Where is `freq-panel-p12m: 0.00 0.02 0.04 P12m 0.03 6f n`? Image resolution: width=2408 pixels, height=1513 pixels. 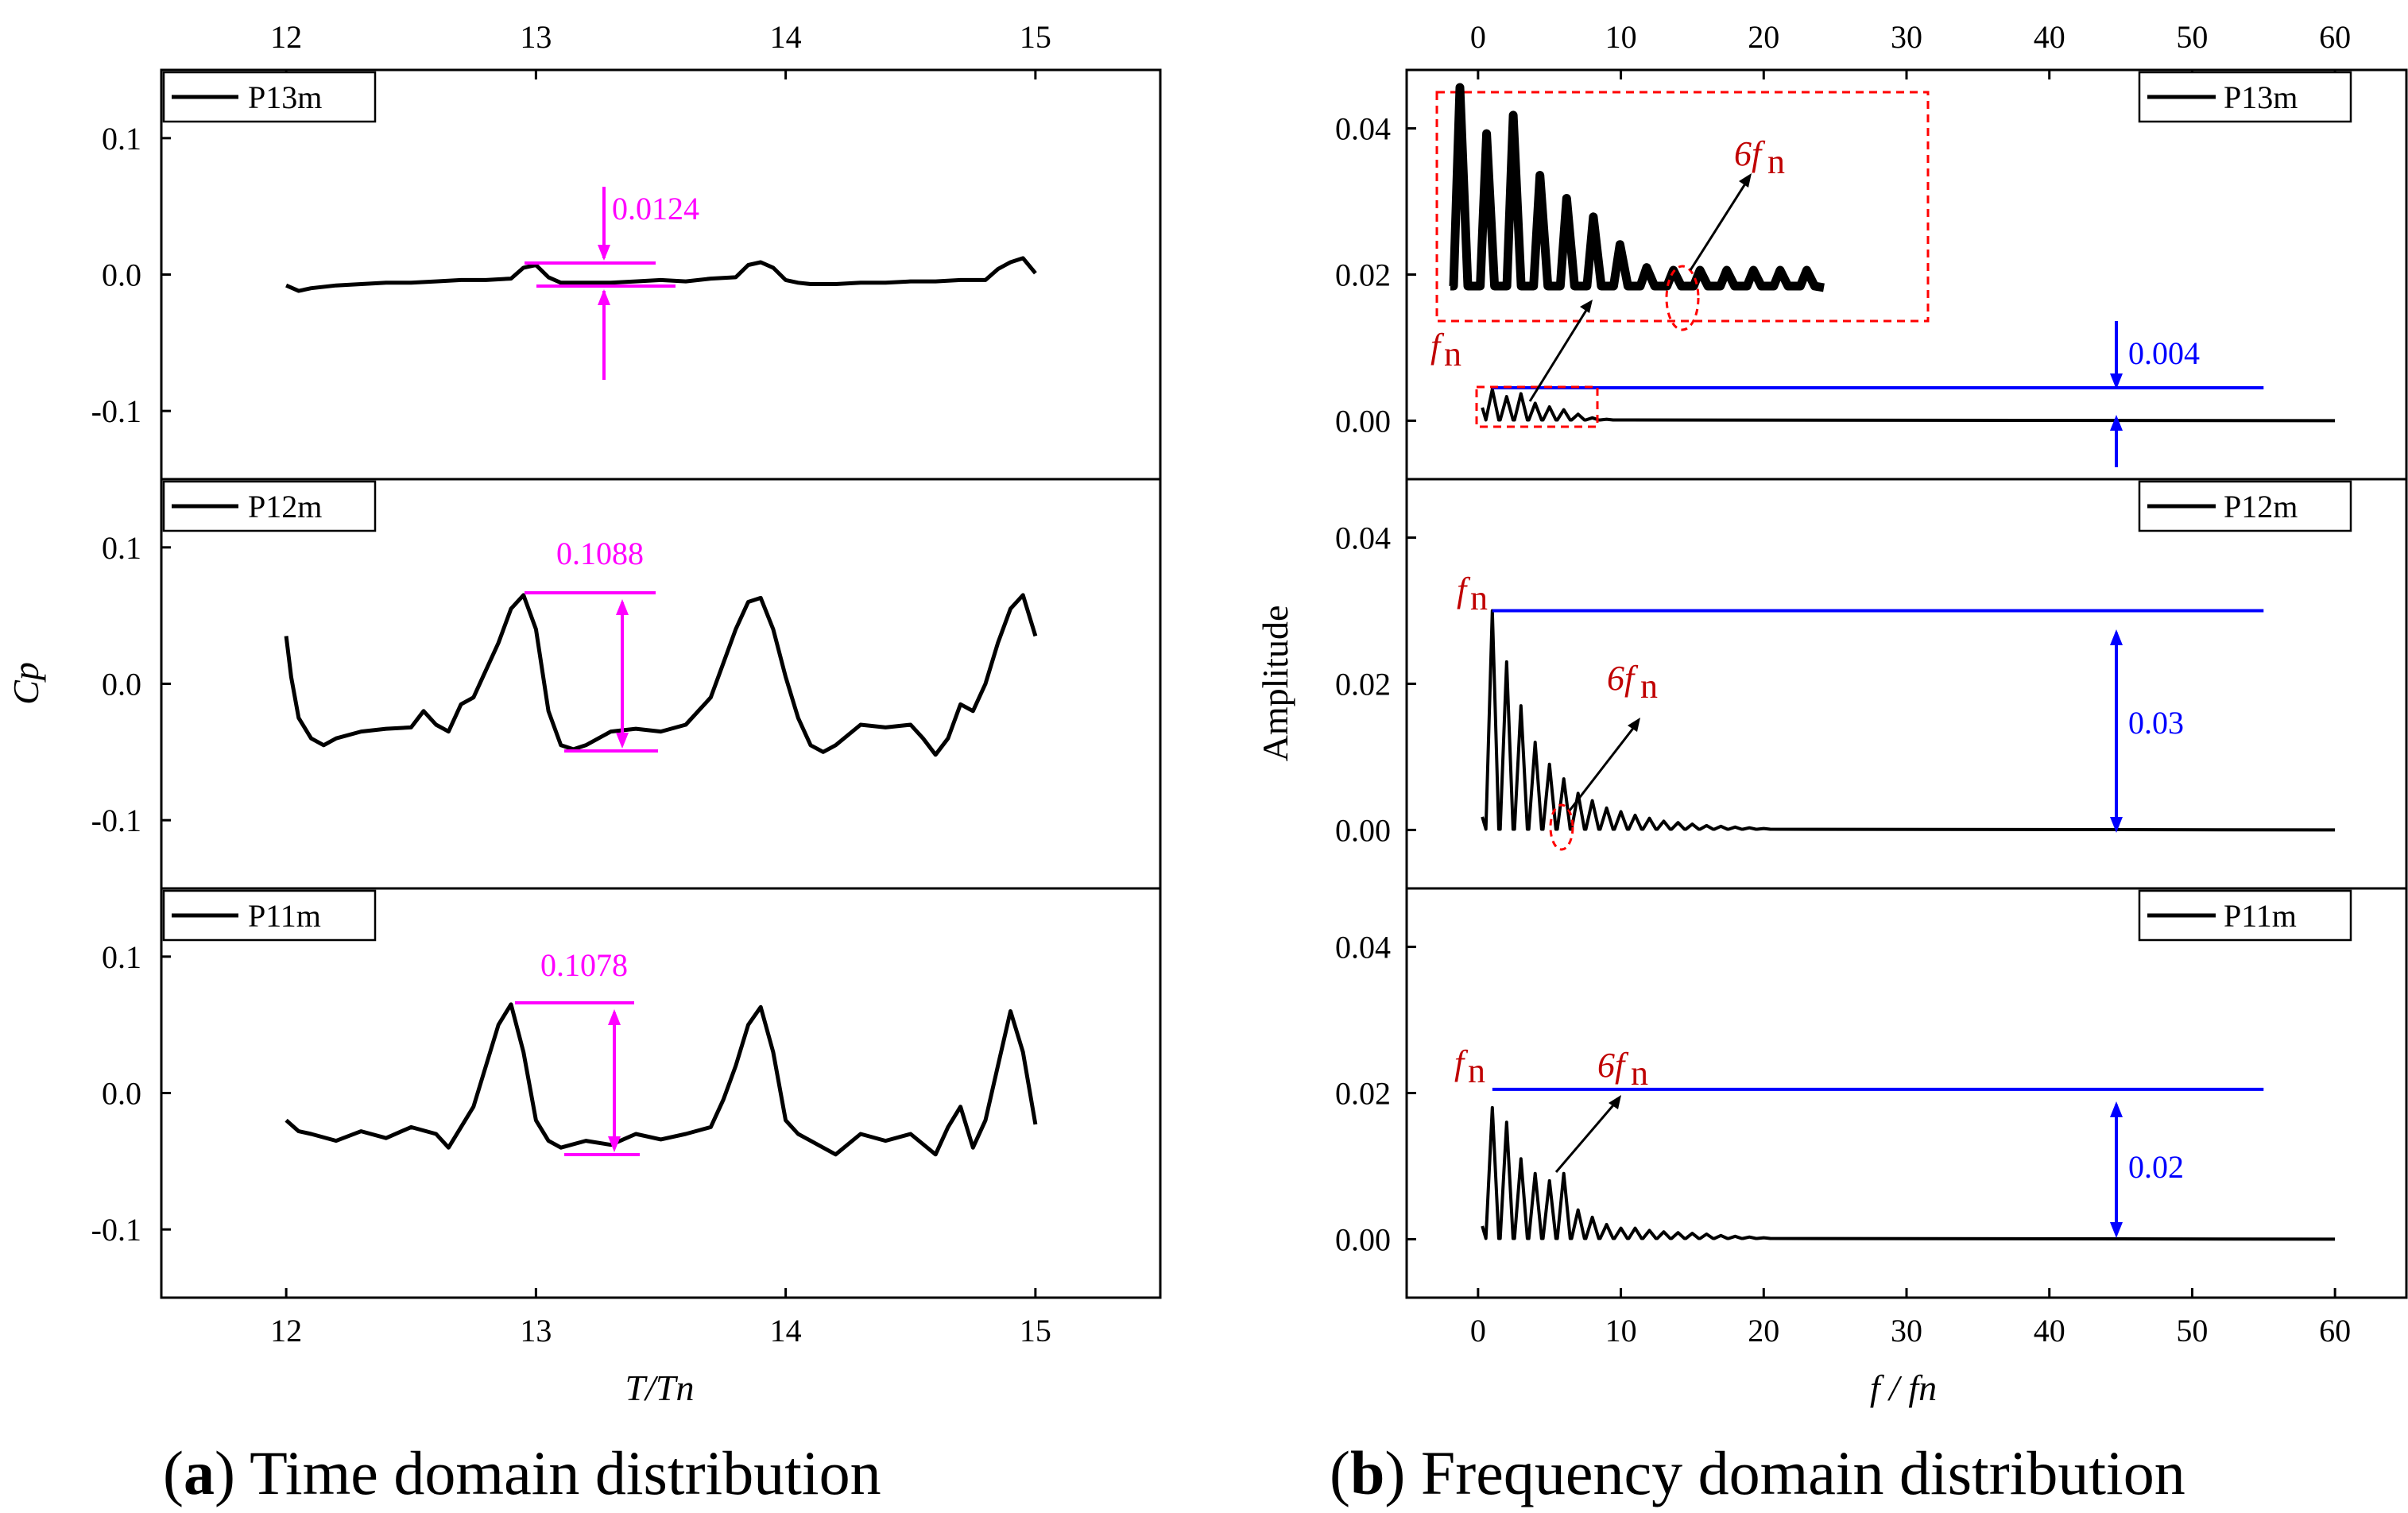
freq-panel-p12m: 0.00 0.02 0.04 P12m 0.03 6f n is located at coordinates (1843, 665).